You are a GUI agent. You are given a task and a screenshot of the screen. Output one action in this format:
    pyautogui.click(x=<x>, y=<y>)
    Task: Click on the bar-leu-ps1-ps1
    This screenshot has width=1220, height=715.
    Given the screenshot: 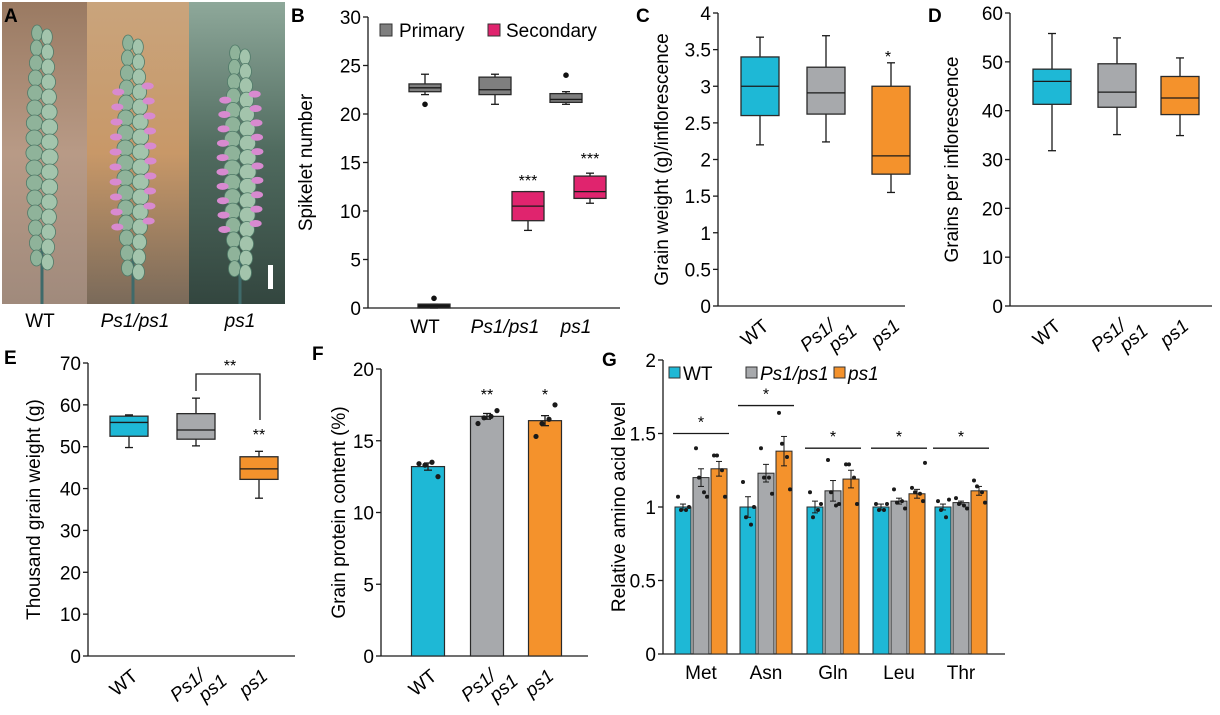 What is the action you would take?
    pyautogui.click(x=899, y=577)
    